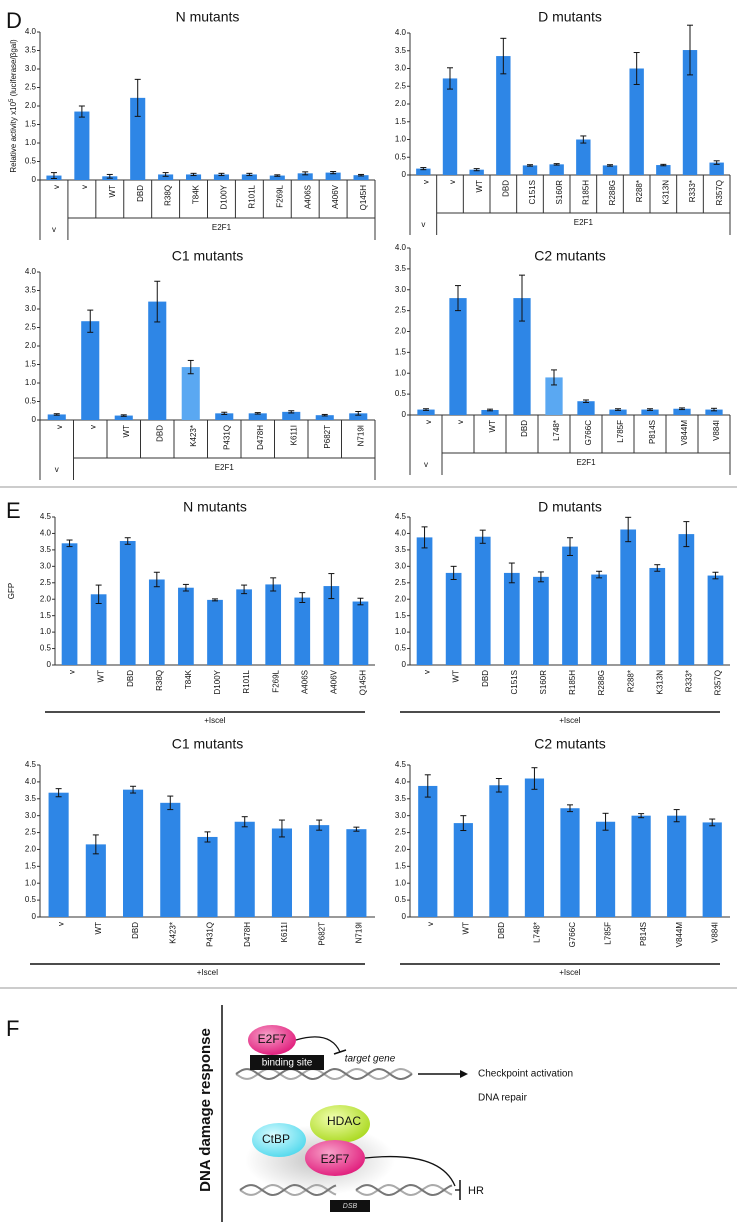 Image resolution: width=737 pixels, height=1229 pixels. What do you see at coordinates (532, 192) in the screenshot?
I see `x-tick-label: C151S` at bounding box center [532, 192].